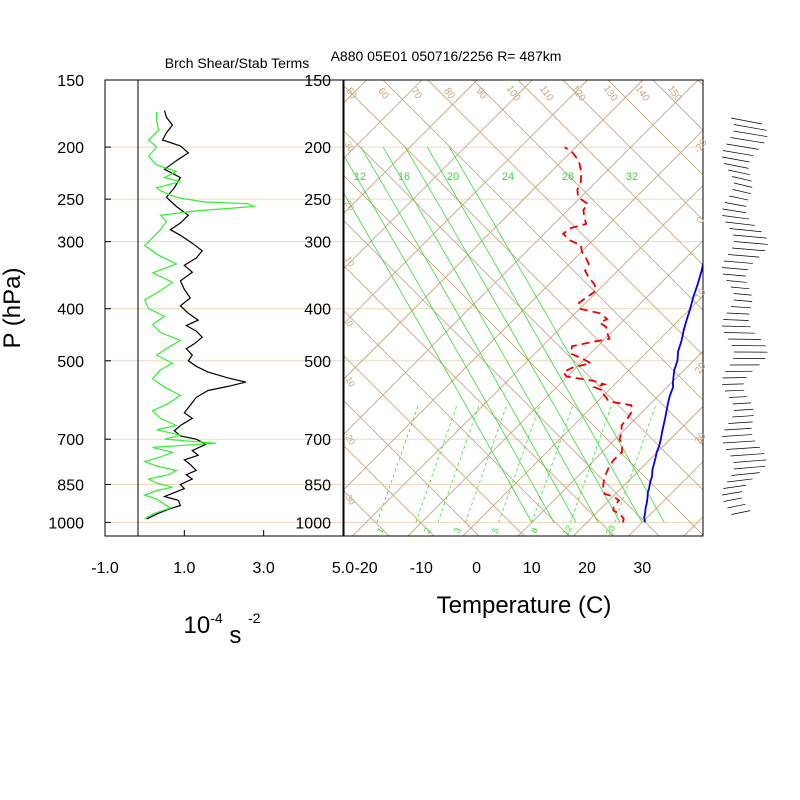 This screenshot has width=800, height=800. I want to click on y-axis-label: P (hPa), so click(13, 308).